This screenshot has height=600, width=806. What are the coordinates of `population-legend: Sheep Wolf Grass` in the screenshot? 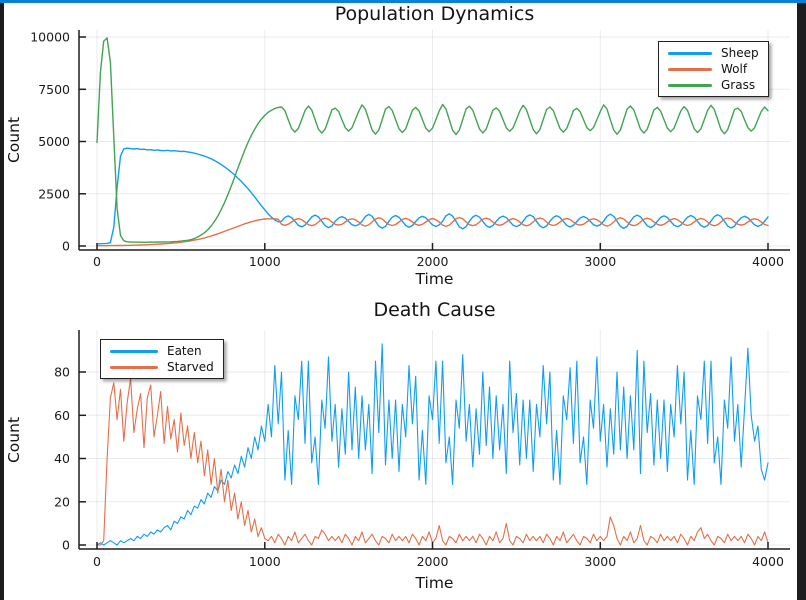 It's located at (713, 69).